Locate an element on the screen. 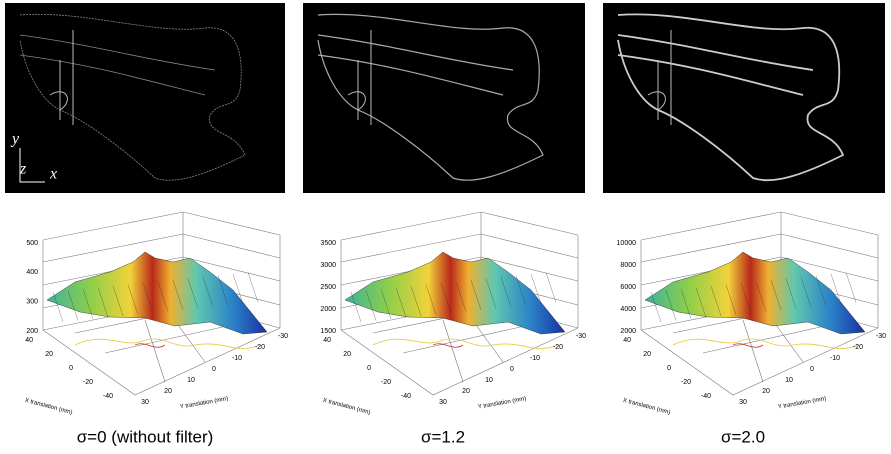 This screenshot has height=454, width=891. z-tick-label: 3500 is located at coordinates (328, 243).